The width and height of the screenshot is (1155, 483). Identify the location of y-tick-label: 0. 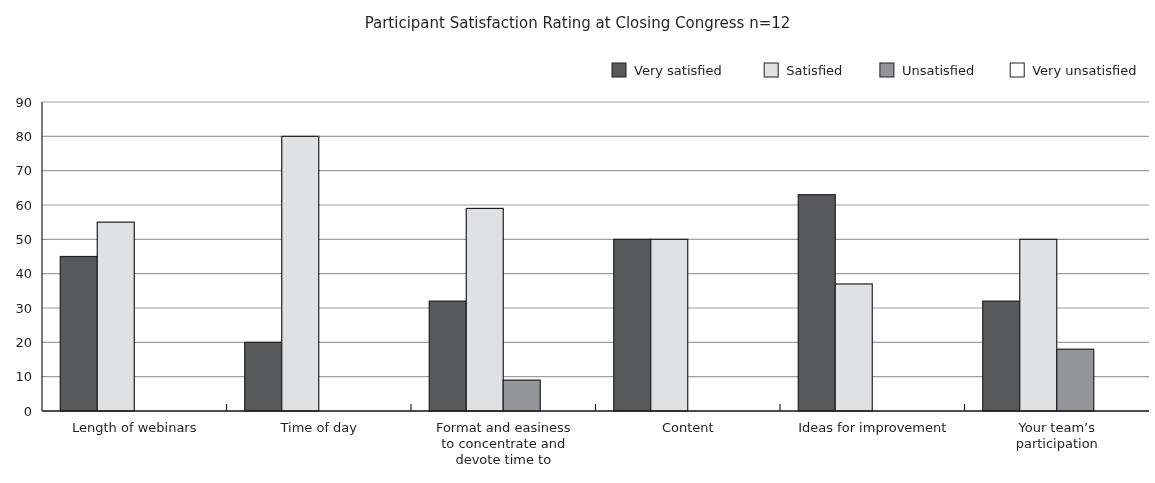
(27, 411).